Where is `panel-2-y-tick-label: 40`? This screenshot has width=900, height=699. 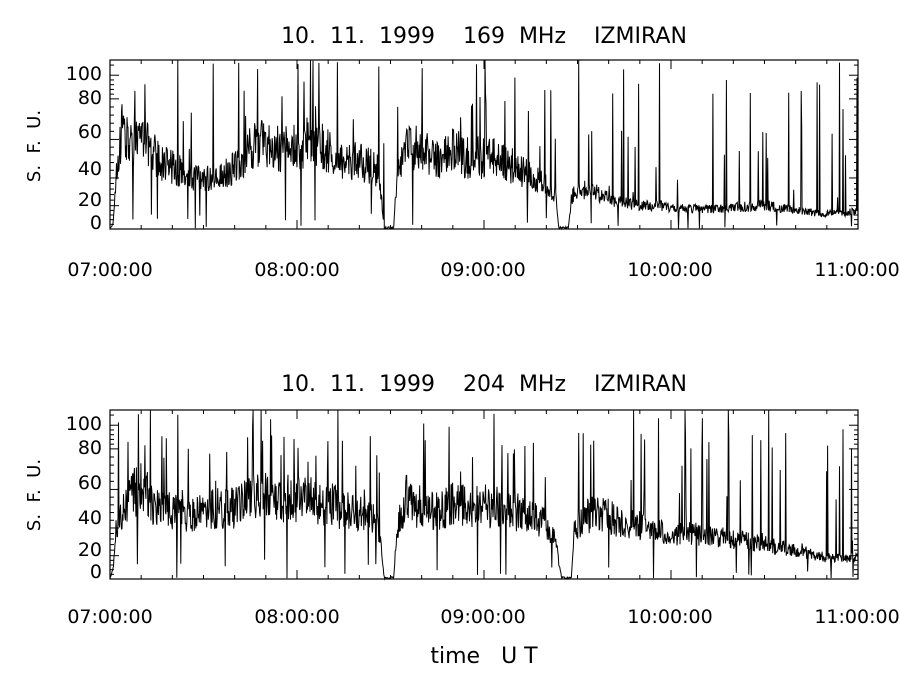 panel-2-y-tick-label: 40 is located at coordinates (90, 518).